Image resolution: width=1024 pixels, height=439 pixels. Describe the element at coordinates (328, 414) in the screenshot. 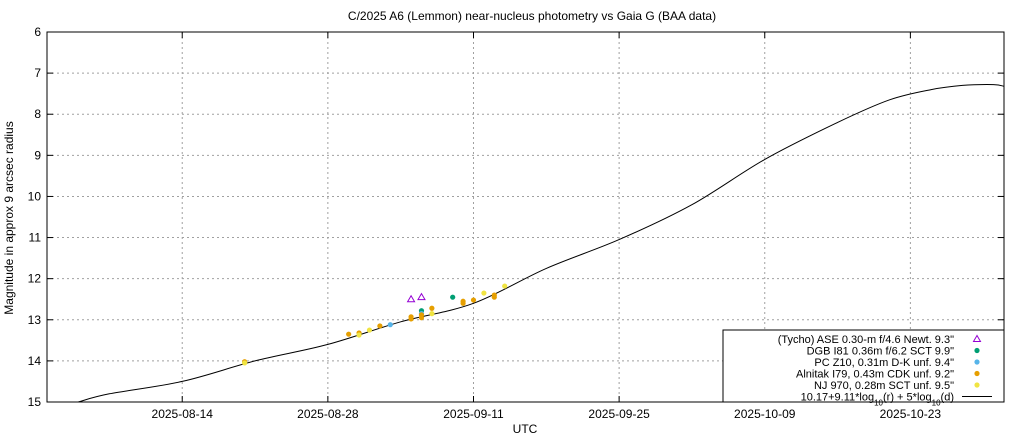

I see `x-tick-label: 2025-08-28` at that location.